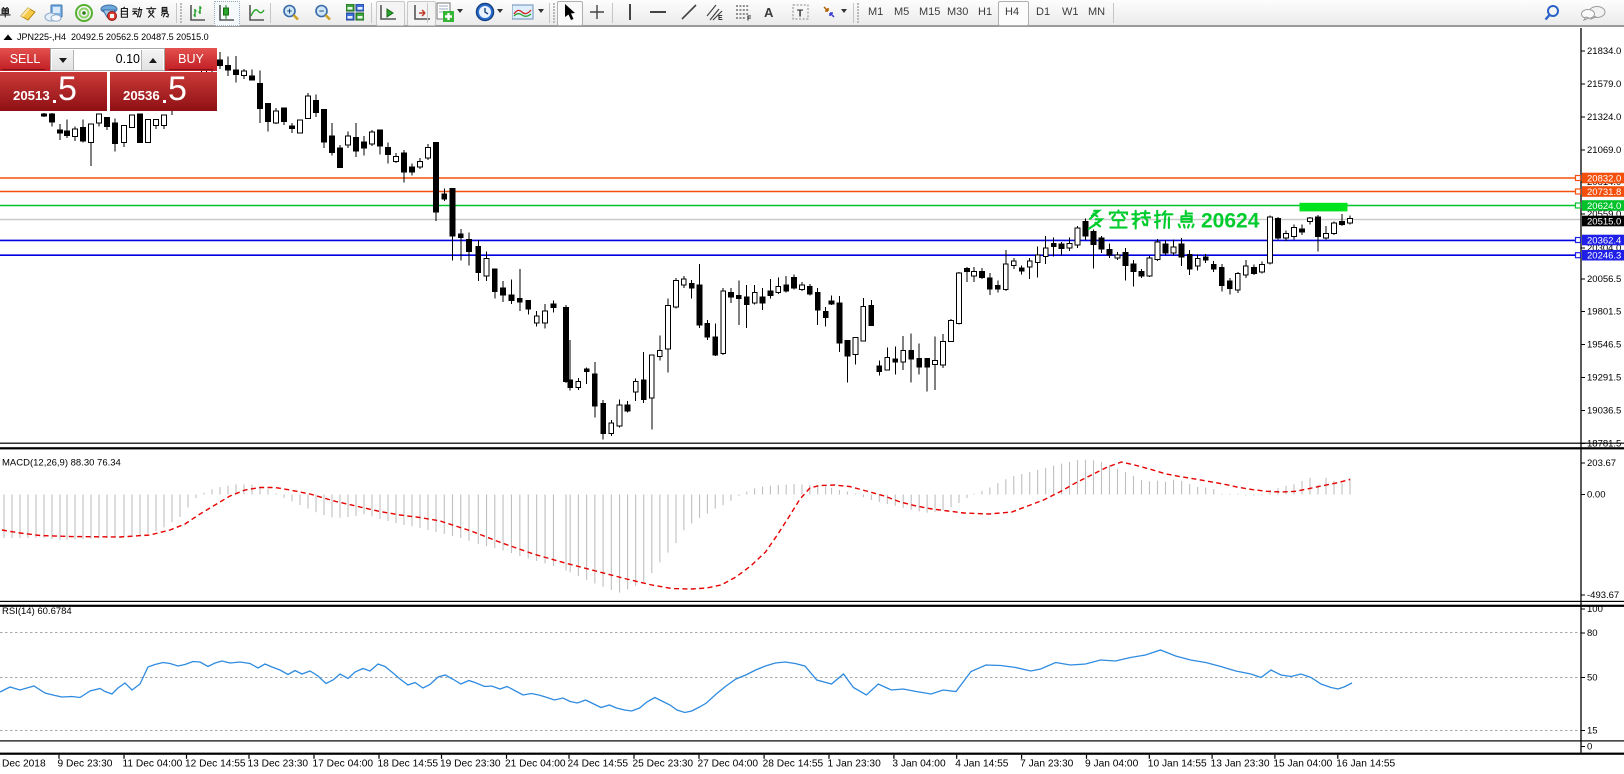  I want to click on svg-text: 50, so click(1592, 678).